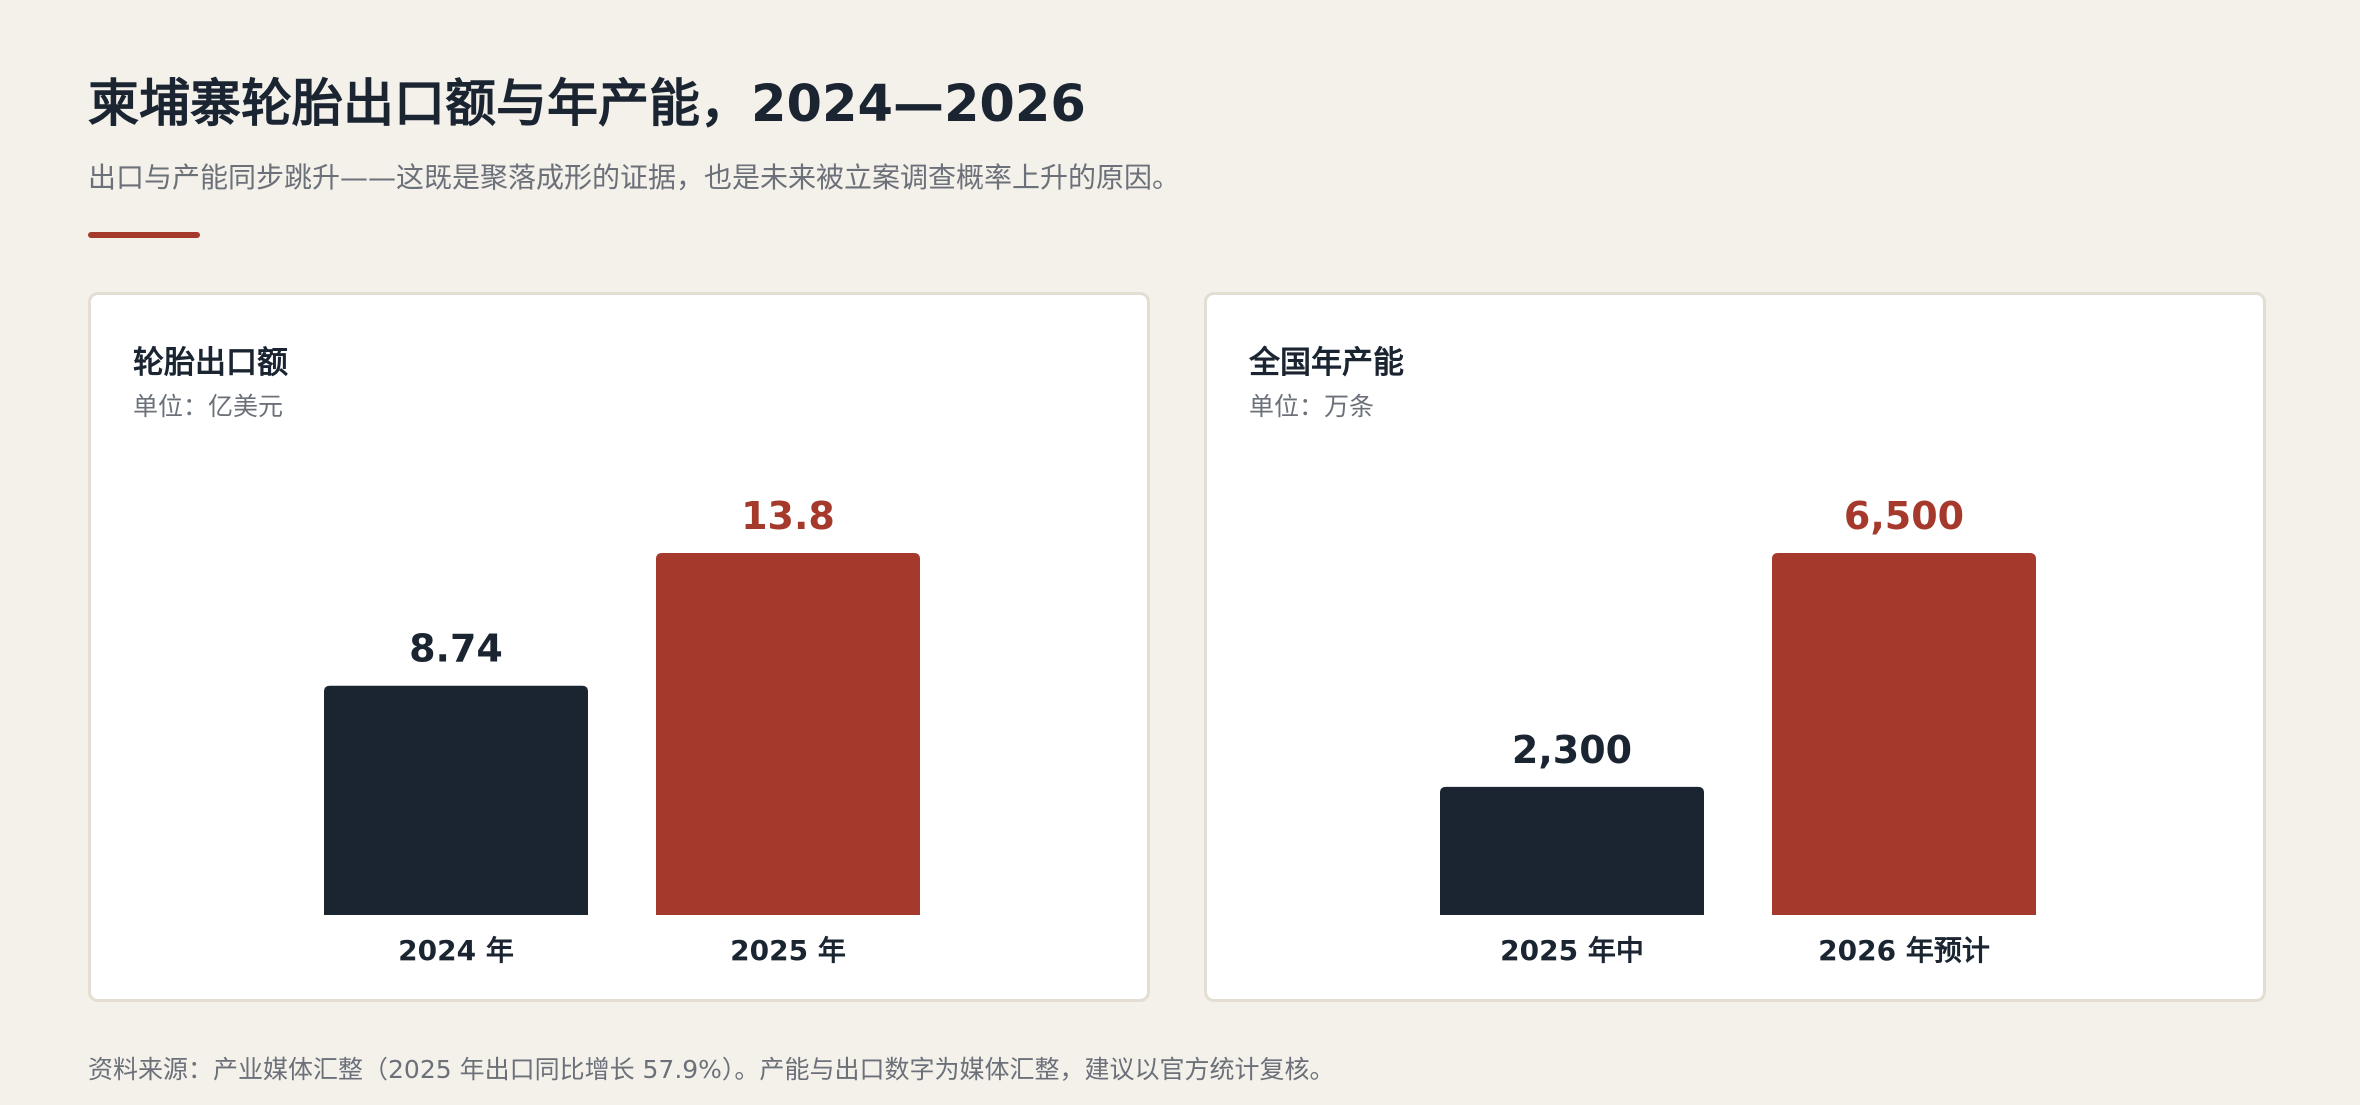  I want to click on category-label: 2026 年预计, so click(1904, 950).